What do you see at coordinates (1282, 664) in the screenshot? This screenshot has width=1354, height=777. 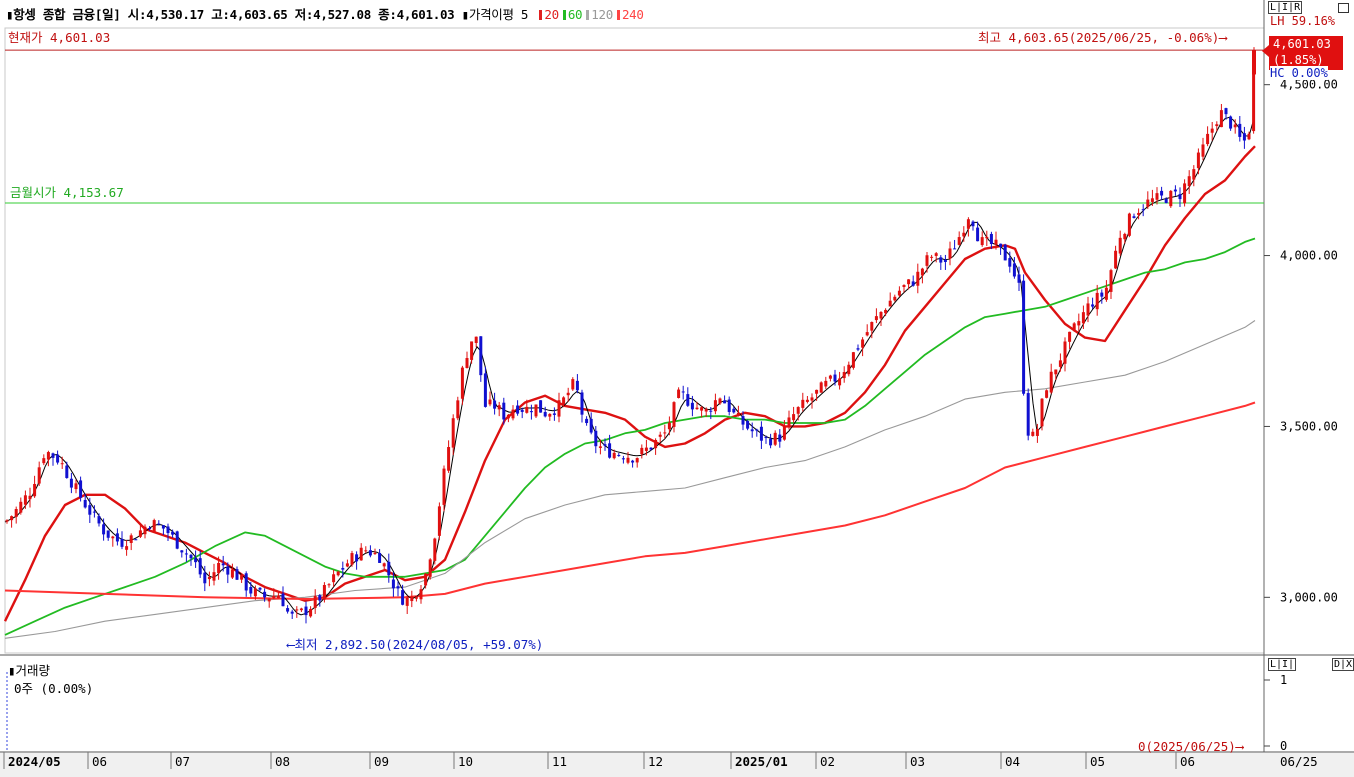 I see `volume-panel-controls: L|I|` at bounding box center [1282, 664].